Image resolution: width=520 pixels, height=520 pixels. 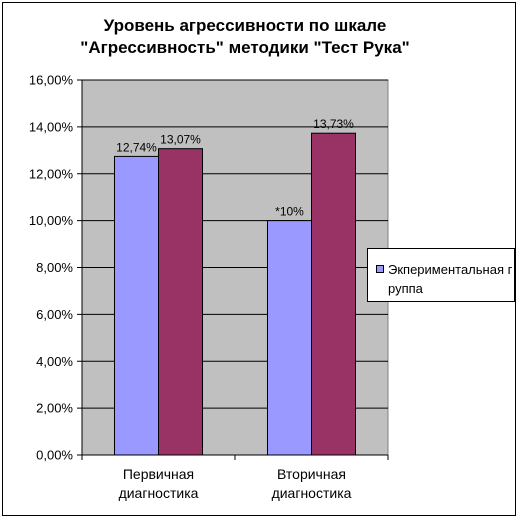 What do you see at coordinates (158, 474) in the screenshot?
I see `x-tick-label: Первичная` at bounding box center [158, 474].